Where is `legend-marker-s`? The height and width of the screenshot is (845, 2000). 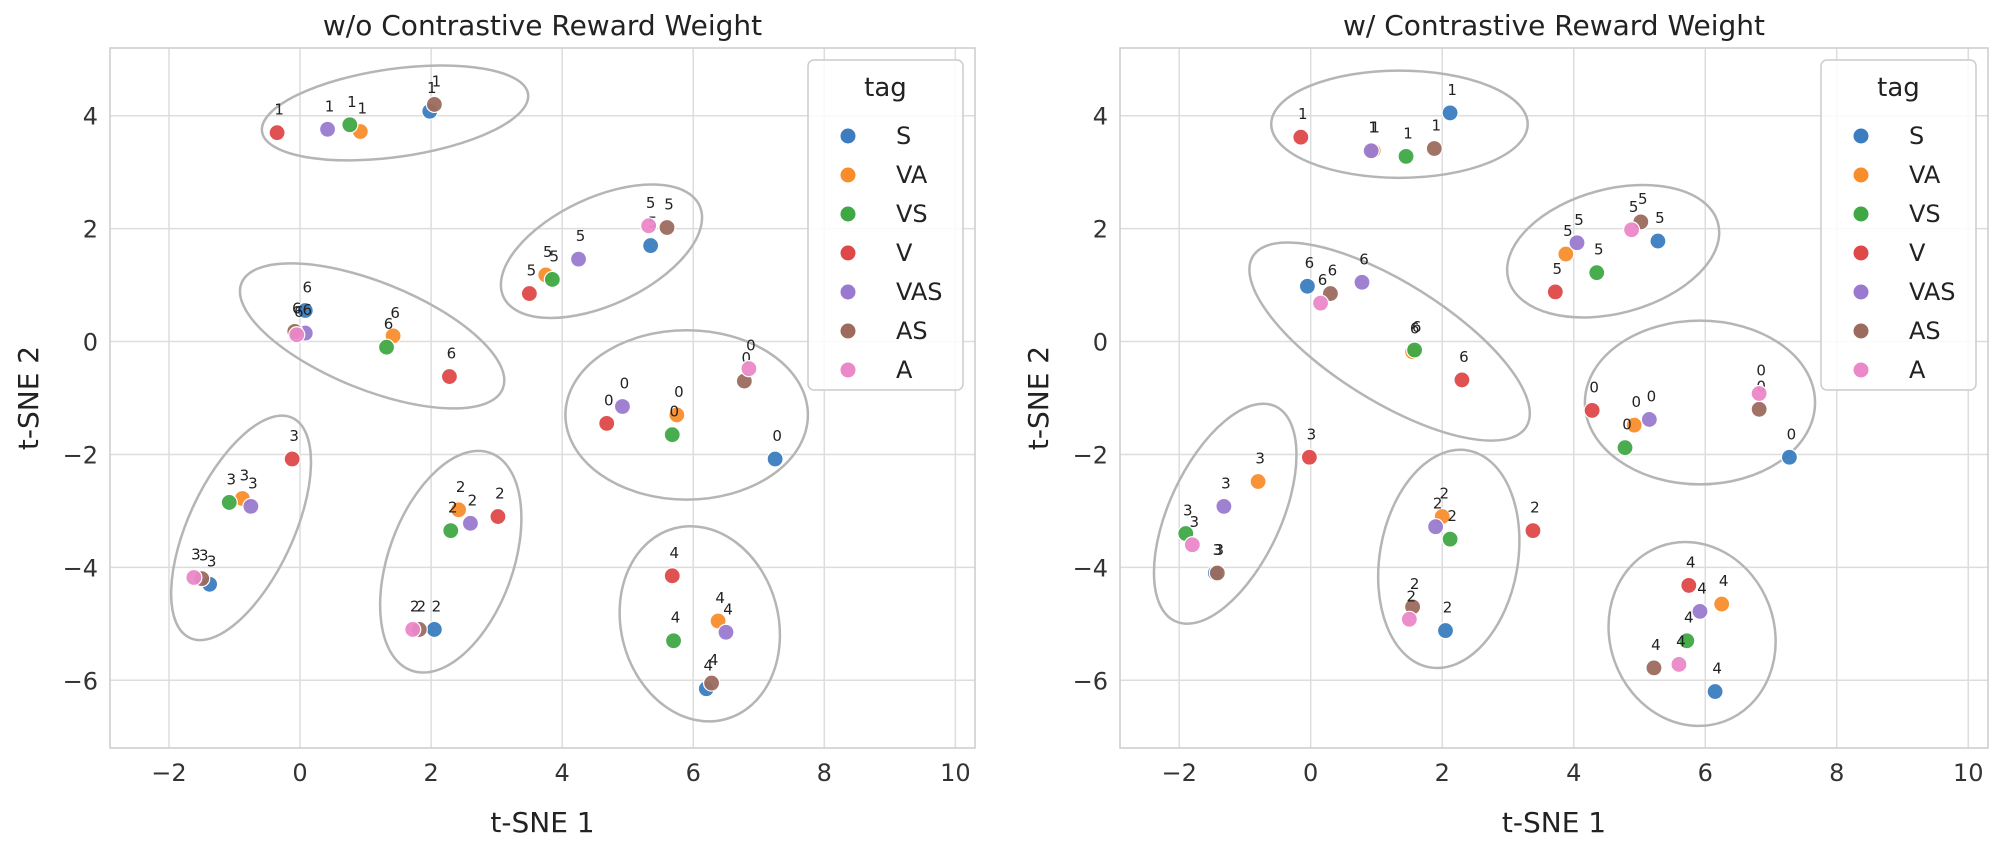 legend-marker-s is located at coordinates (848, 136).